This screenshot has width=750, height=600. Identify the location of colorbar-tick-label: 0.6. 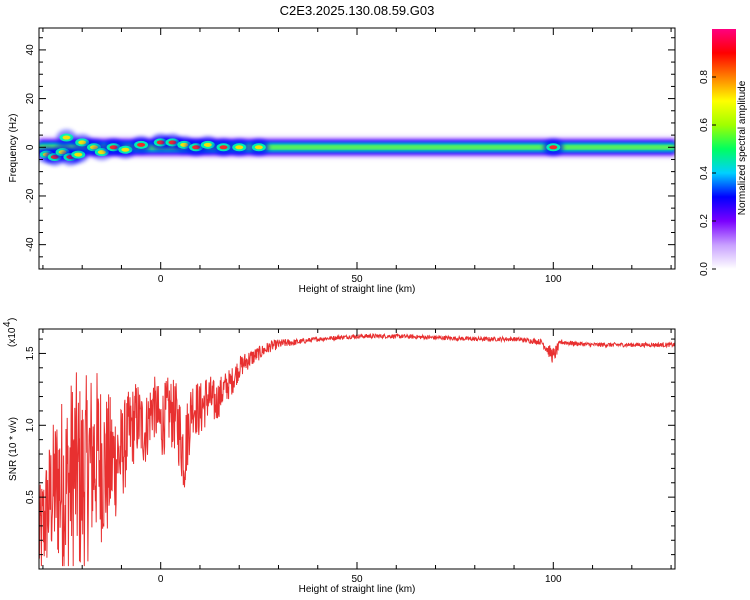
(704, 125).